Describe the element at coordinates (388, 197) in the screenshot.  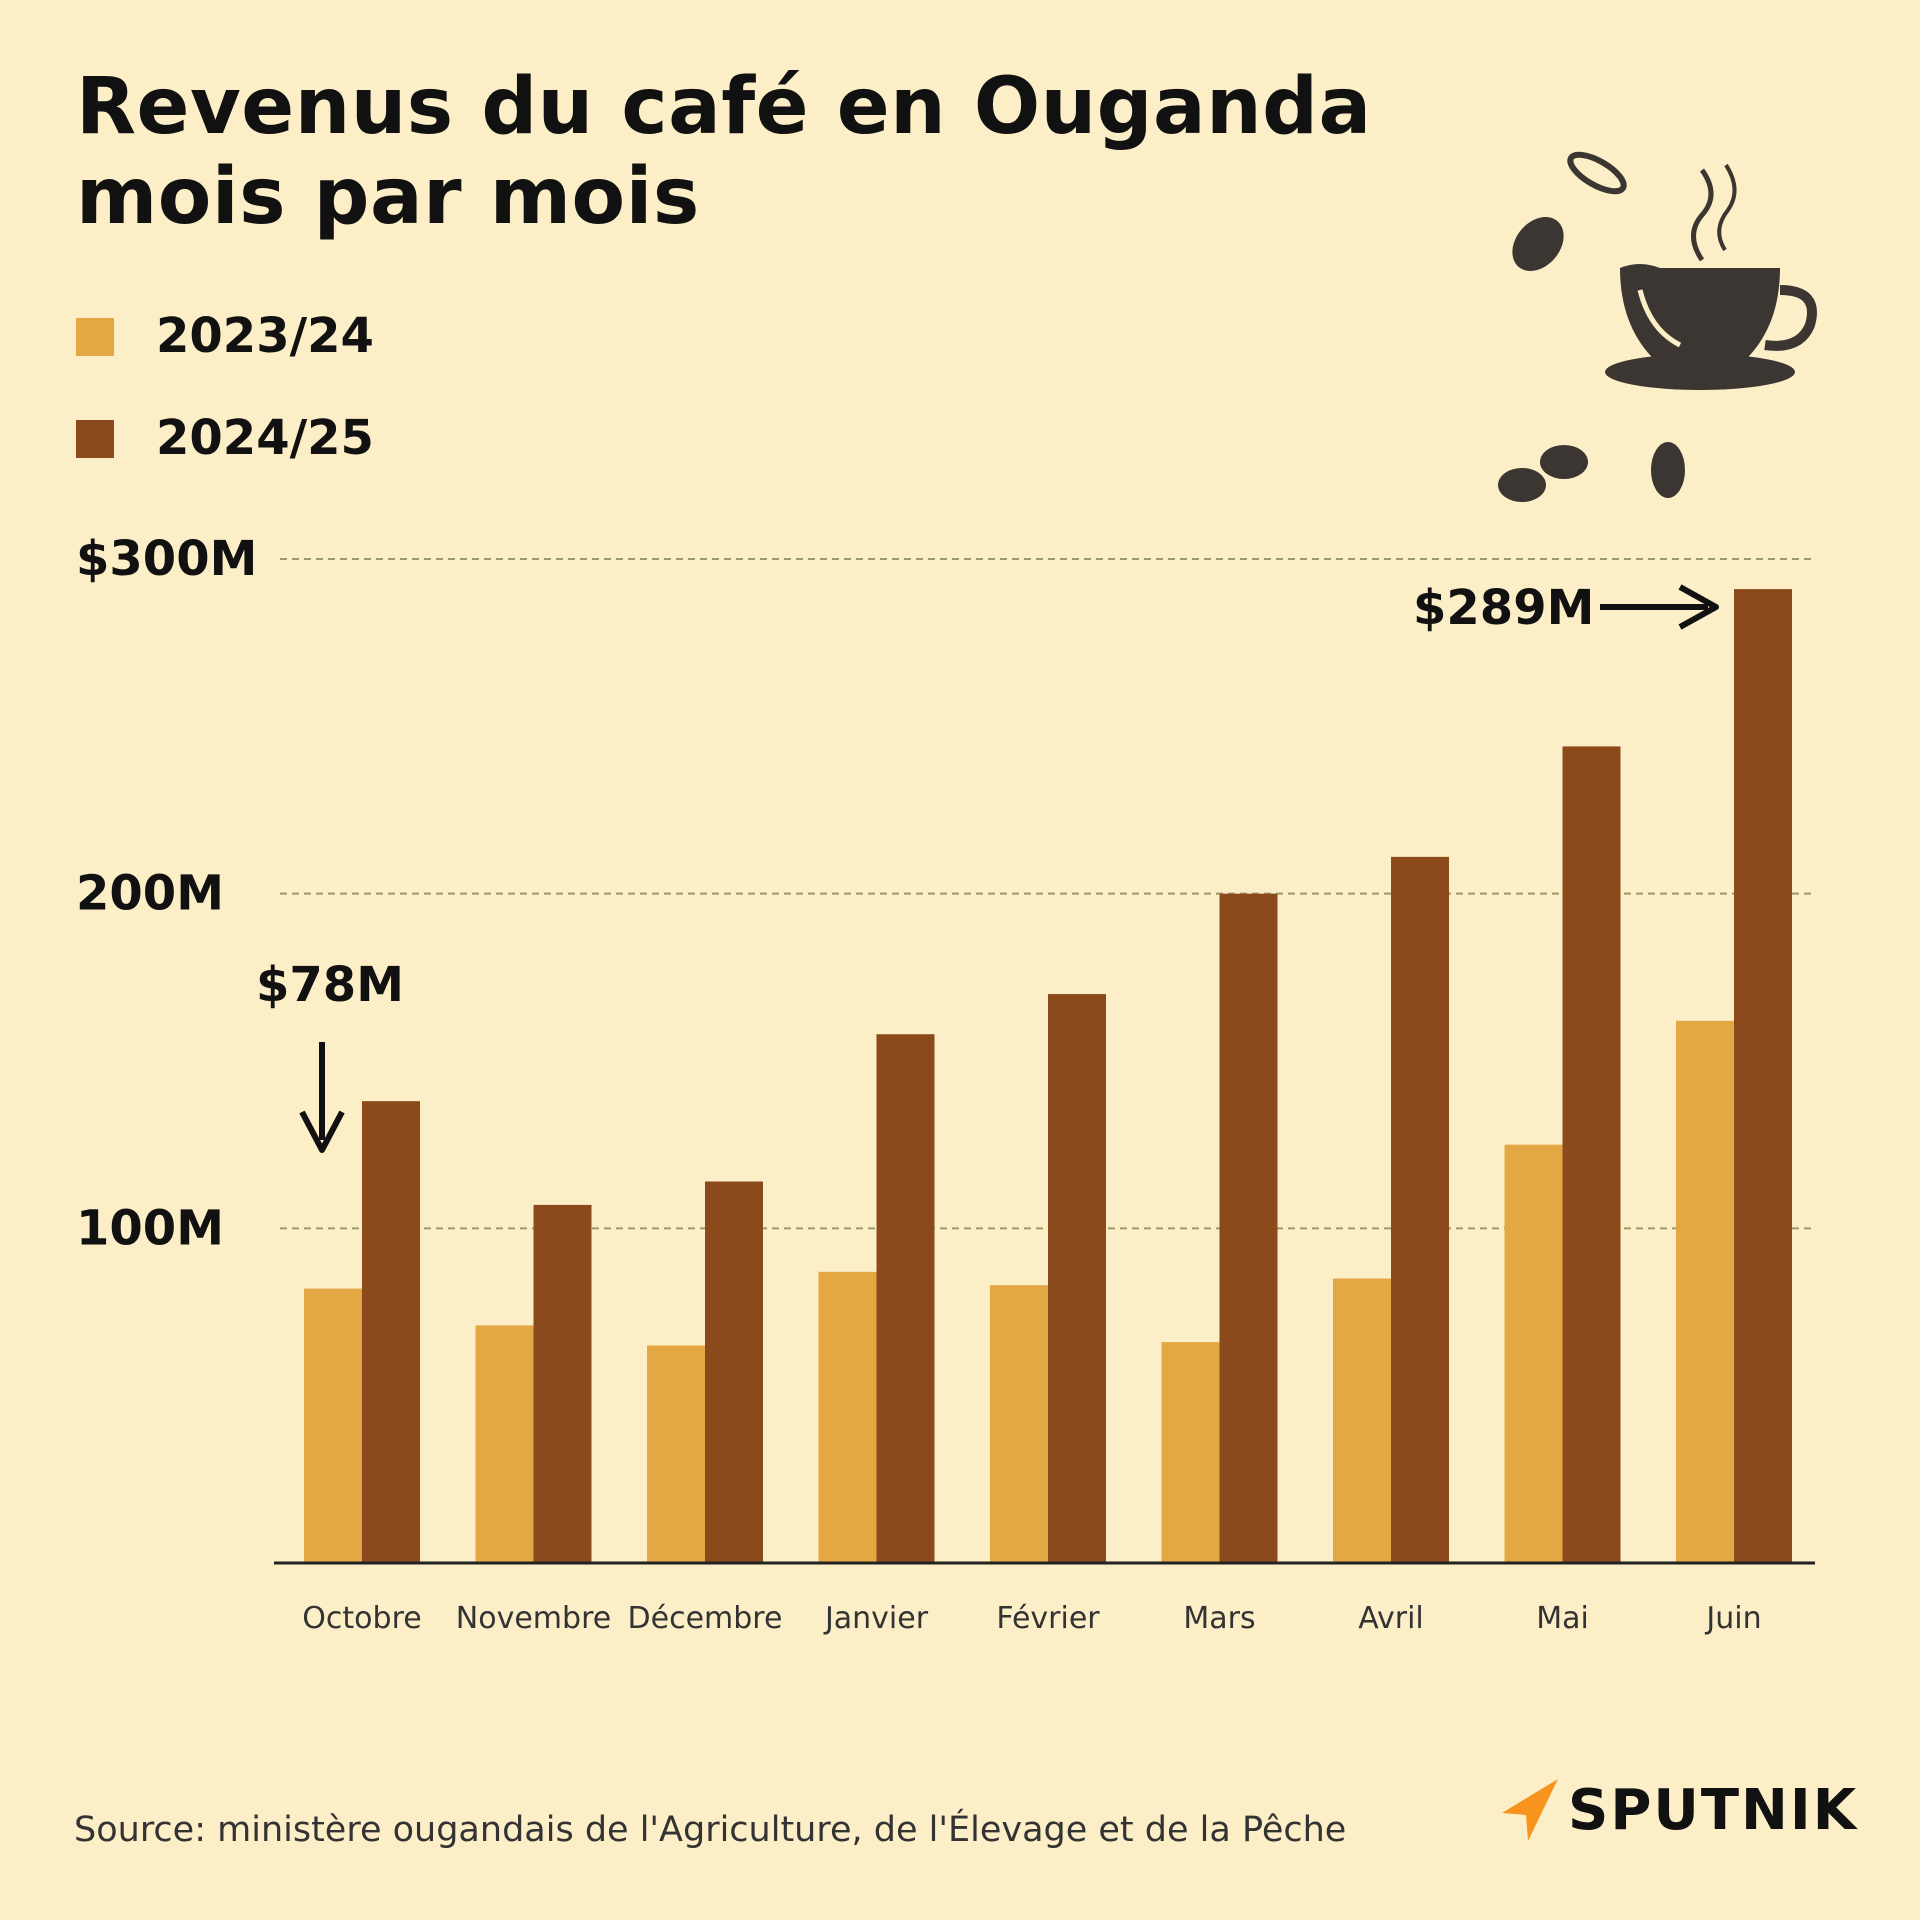
I see `title-line-2: mois par mois` at that location.